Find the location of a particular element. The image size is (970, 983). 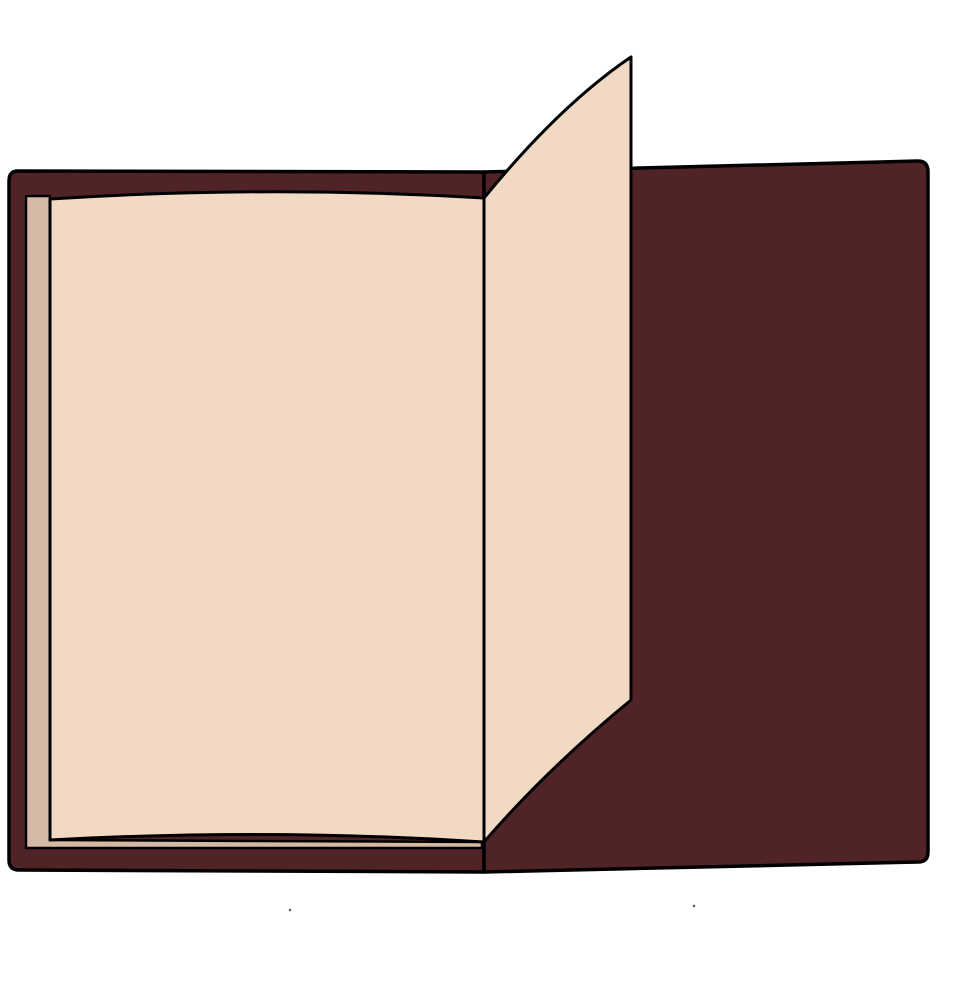

turning-page is located at coordinates (557, 449).